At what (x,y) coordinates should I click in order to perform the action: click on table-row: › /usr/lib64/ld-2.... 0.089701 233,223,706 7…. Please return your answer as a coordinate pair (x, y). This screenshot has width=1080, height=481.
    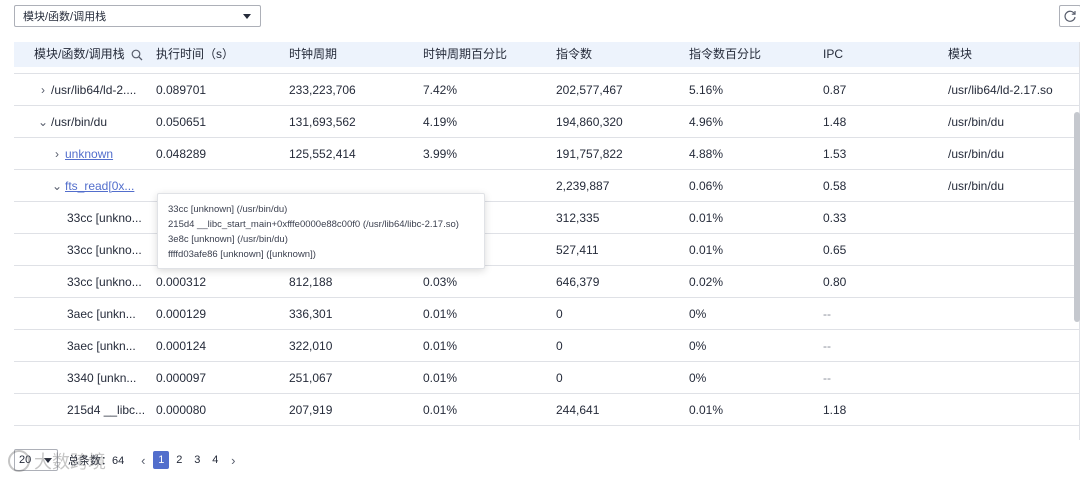
    Looking at the image, I should click on (546, 90).